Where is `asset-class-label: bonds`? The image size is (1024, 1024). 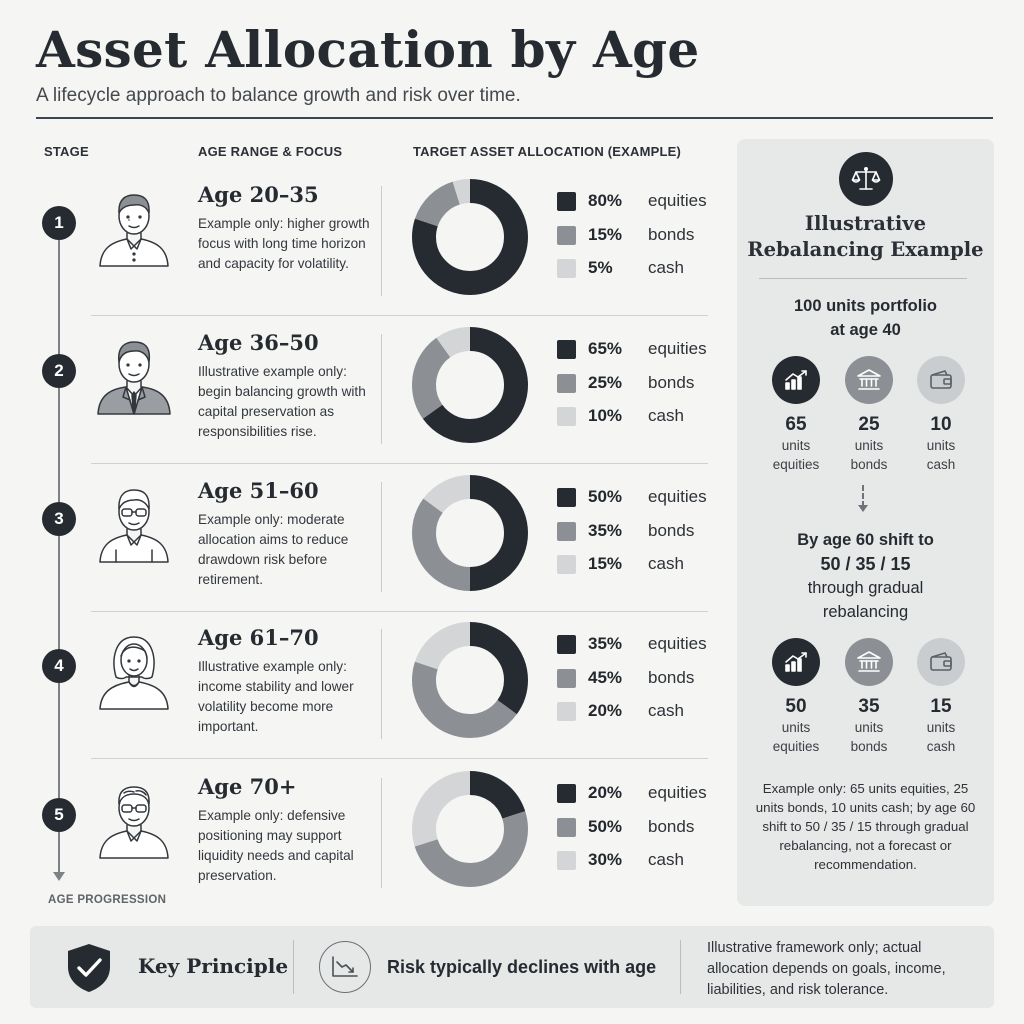
asset-class-label: bonds is located at coordinates (869, 464).